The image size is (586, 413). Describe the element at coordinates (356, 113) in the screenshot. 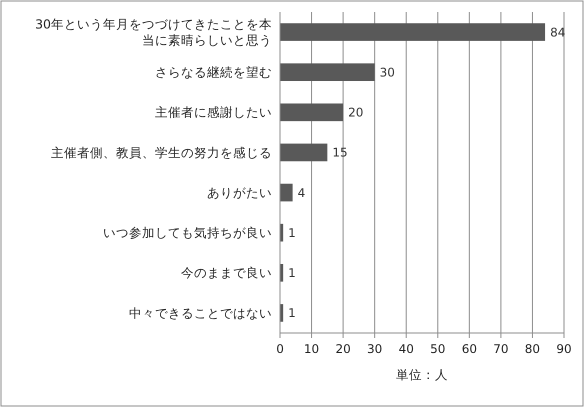

I see `data-label: 20` at that location.